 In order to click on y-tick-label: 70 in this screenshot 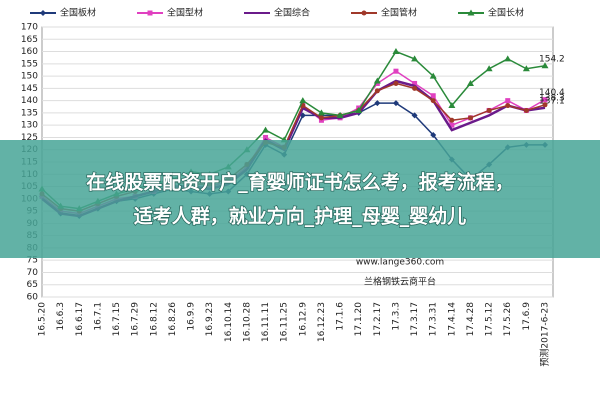, I will do `click(33, 273)`.